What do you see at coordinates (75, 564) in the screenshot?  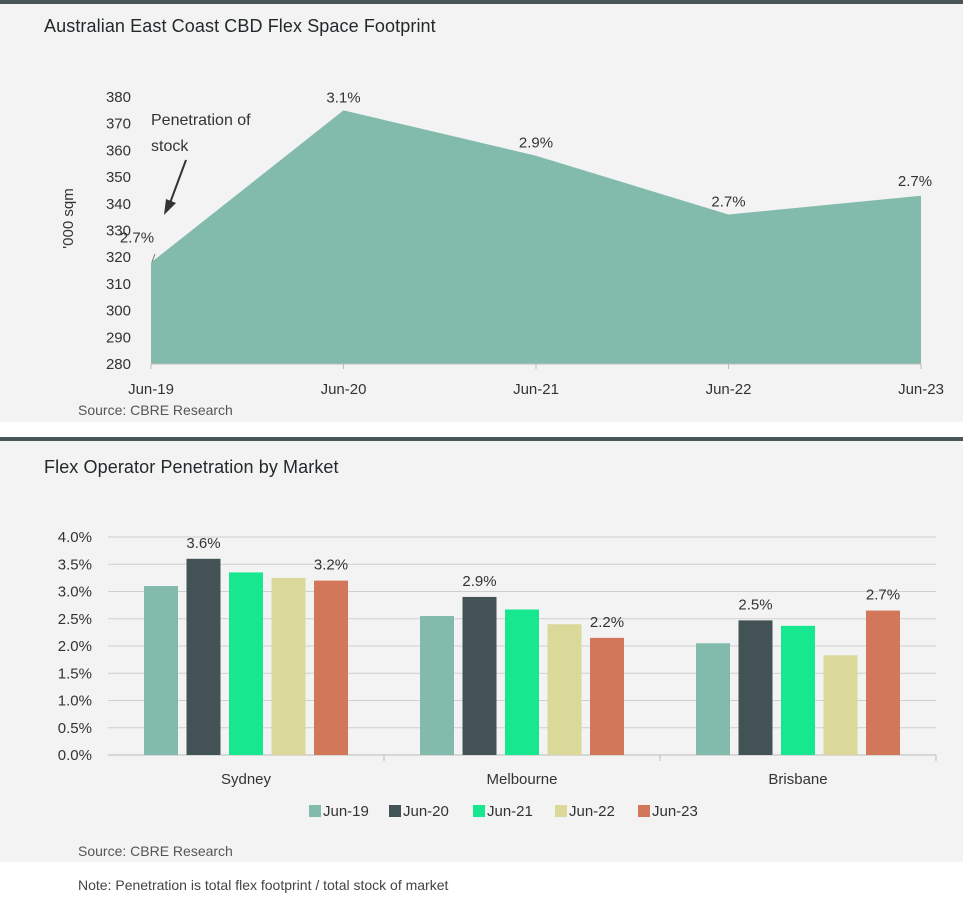 I see `y-tick-label: 3.5%` at bounding box center [75, 564].